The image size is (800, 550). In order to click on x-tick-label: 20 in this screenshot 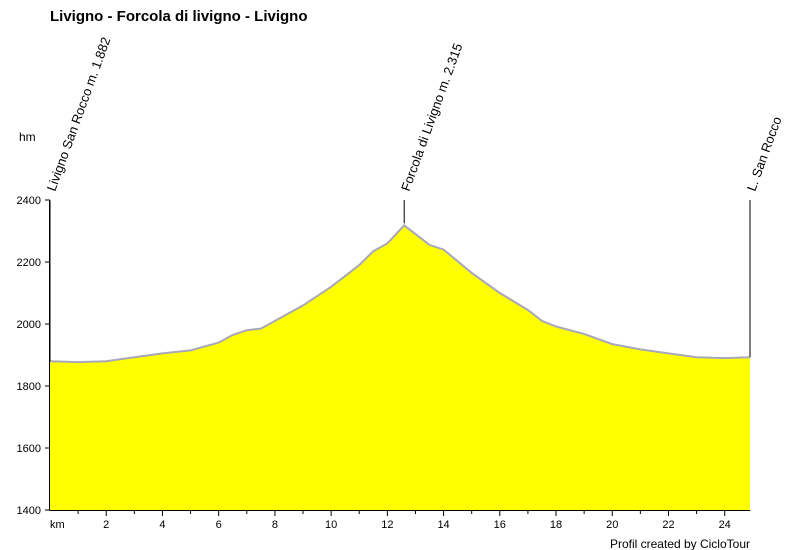, I will do `click(612, 525)`.